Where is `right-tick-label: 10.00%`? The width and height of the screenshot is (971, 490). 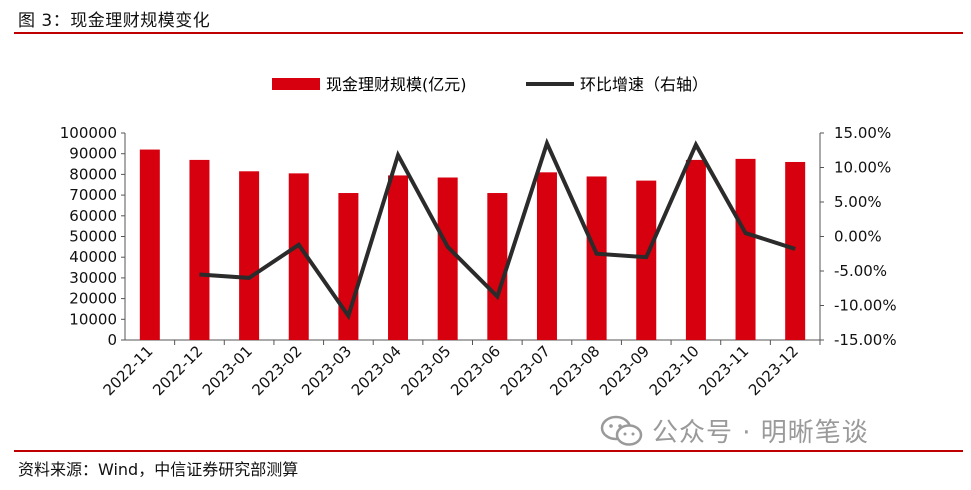
right-tick-label: 10.00% is located at coordinates (862, 168).